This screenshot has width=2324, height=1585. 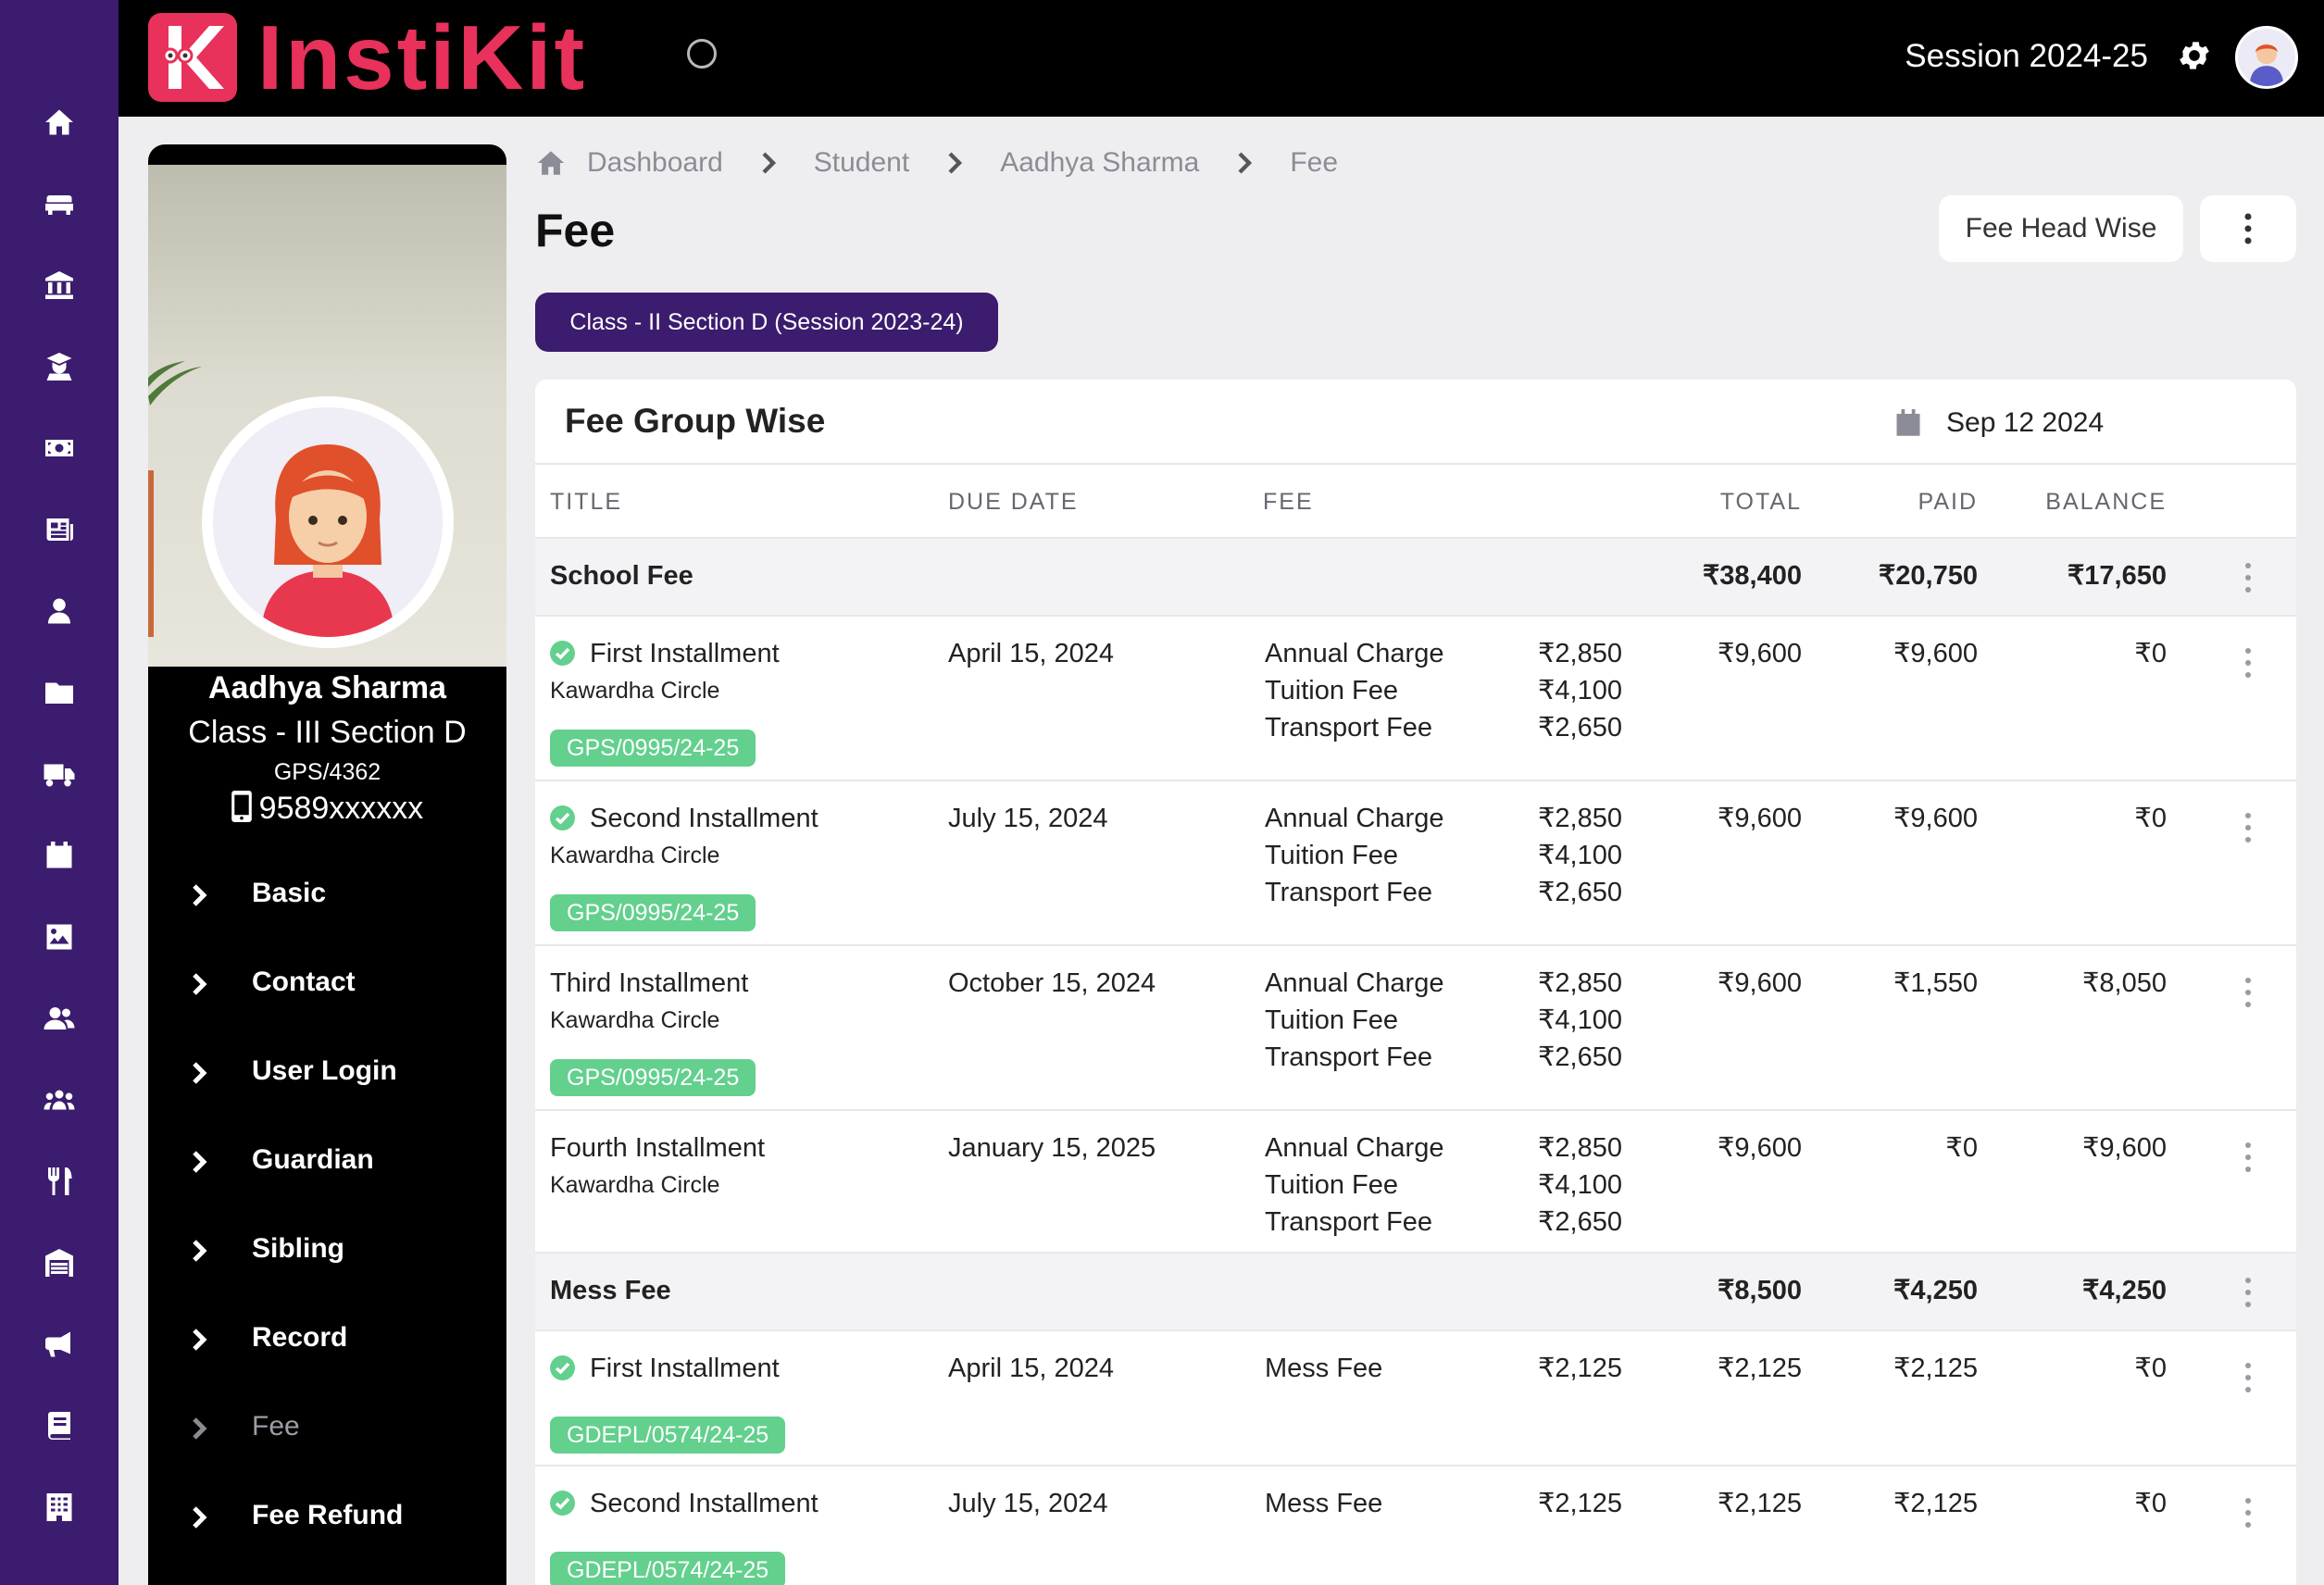 I want to click on breadcrumb-student: Student, so click(x=861, y=162).